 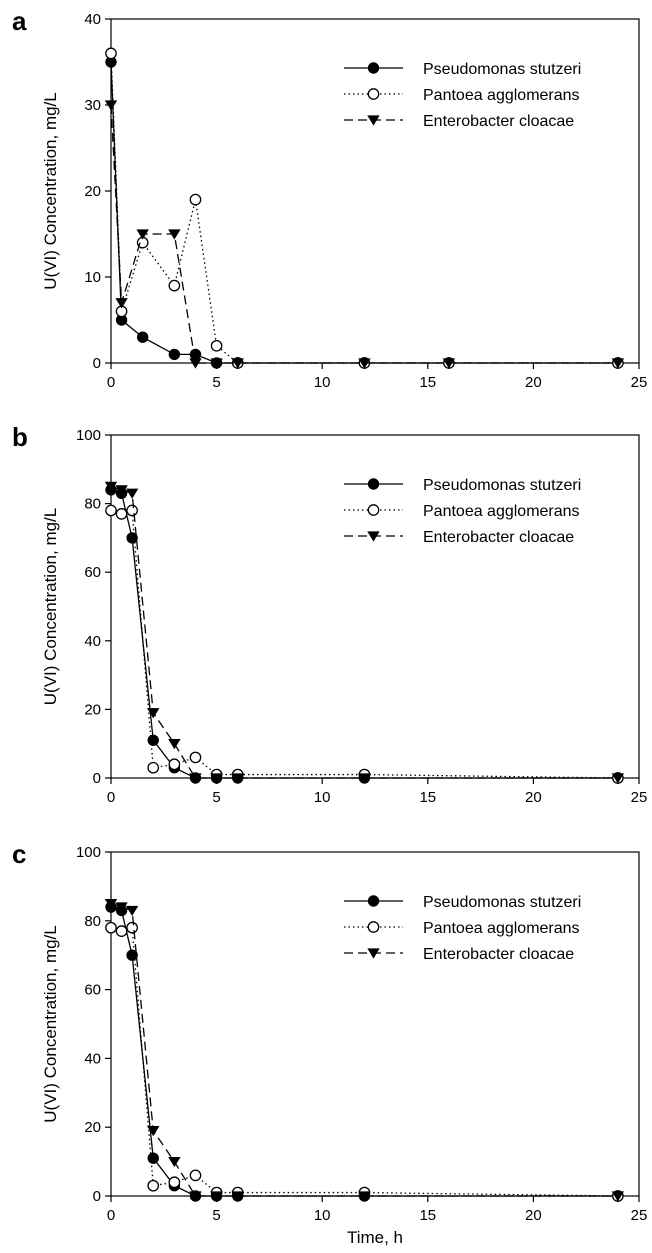 I want to click on y-tick-label: 30, so click(x=92, y=105).